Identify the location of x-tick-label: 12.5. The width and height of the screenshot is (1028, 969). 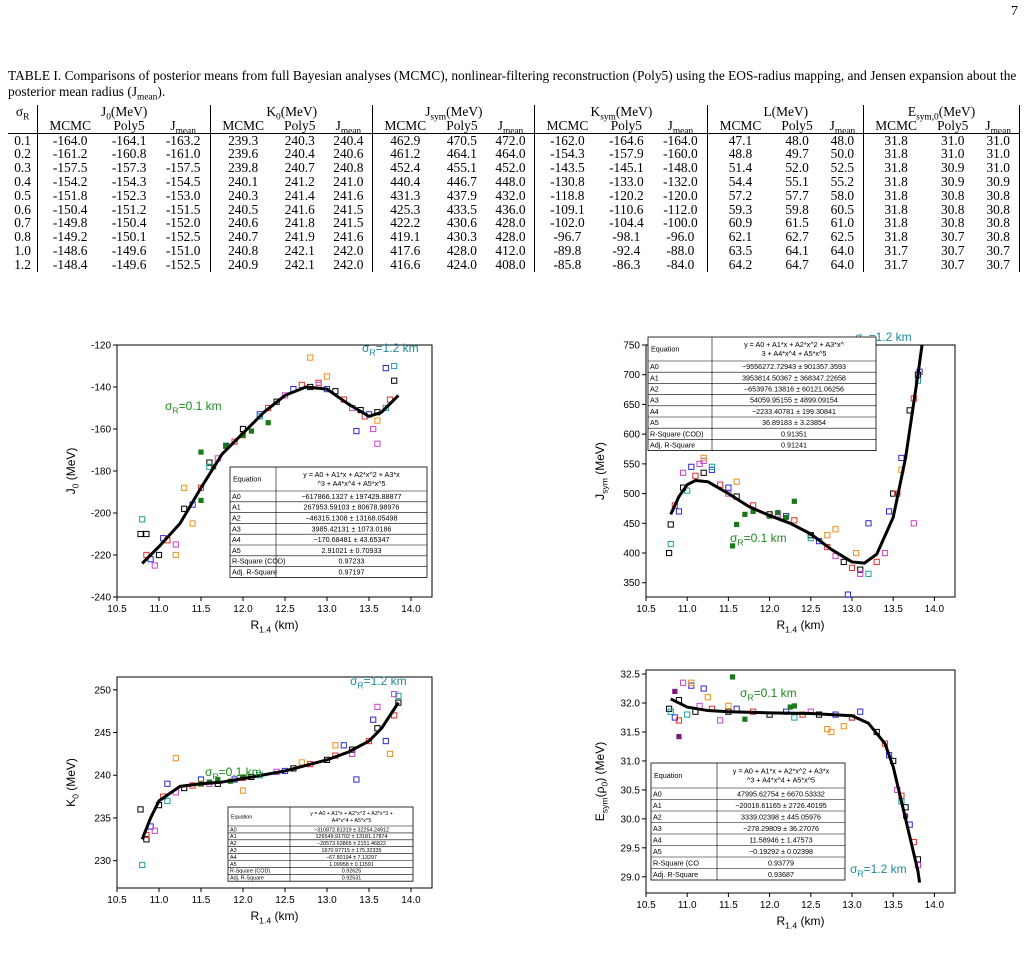
(285, 609).